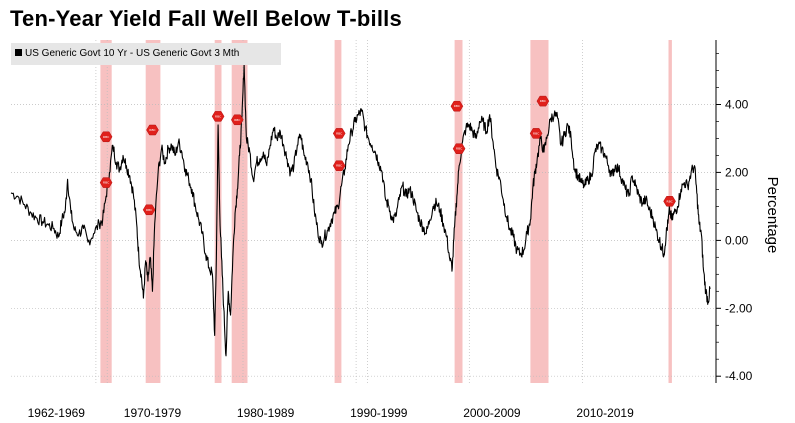 This screenshot has width=795, height=423. I want to click on x-tick-label: 2010-2019, so click(605, 413).